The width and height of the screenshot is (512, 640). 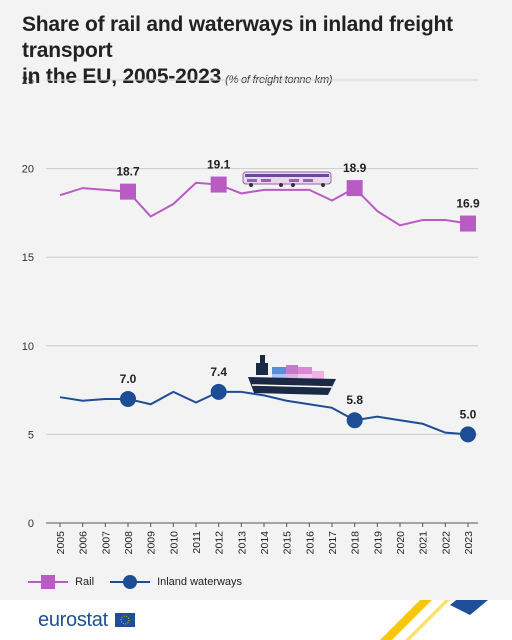 What do you see at coordinates (28, 258) in the screenshot?
I see `y-tick-label: 15` at bounding box center [28, 258].